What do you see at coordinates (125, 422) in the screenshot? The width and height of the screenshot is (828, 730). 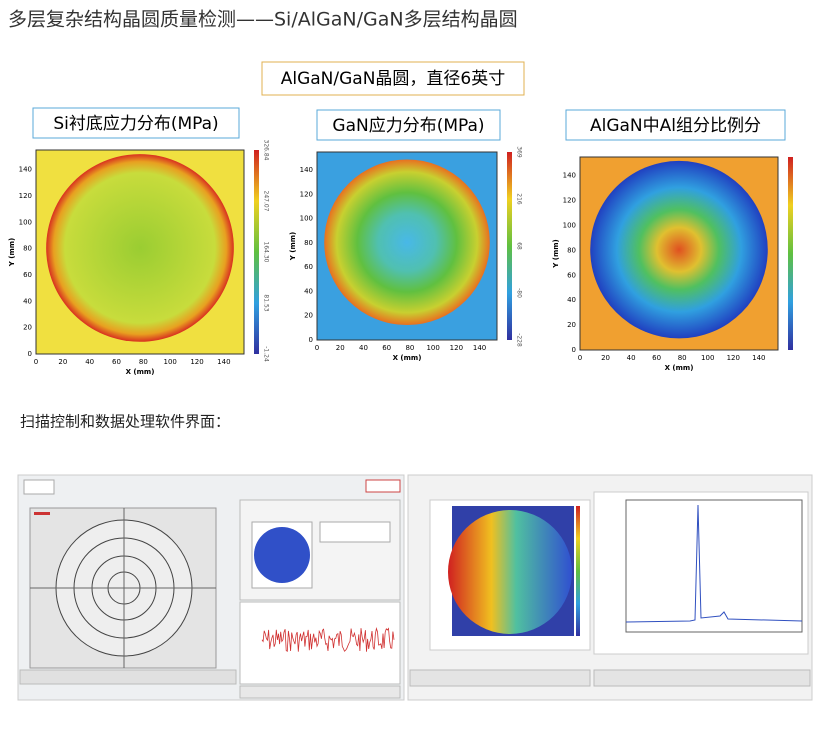 I see `section-title: 扫描控制和数据处理软件界面：` at bounding box center [125, 422].